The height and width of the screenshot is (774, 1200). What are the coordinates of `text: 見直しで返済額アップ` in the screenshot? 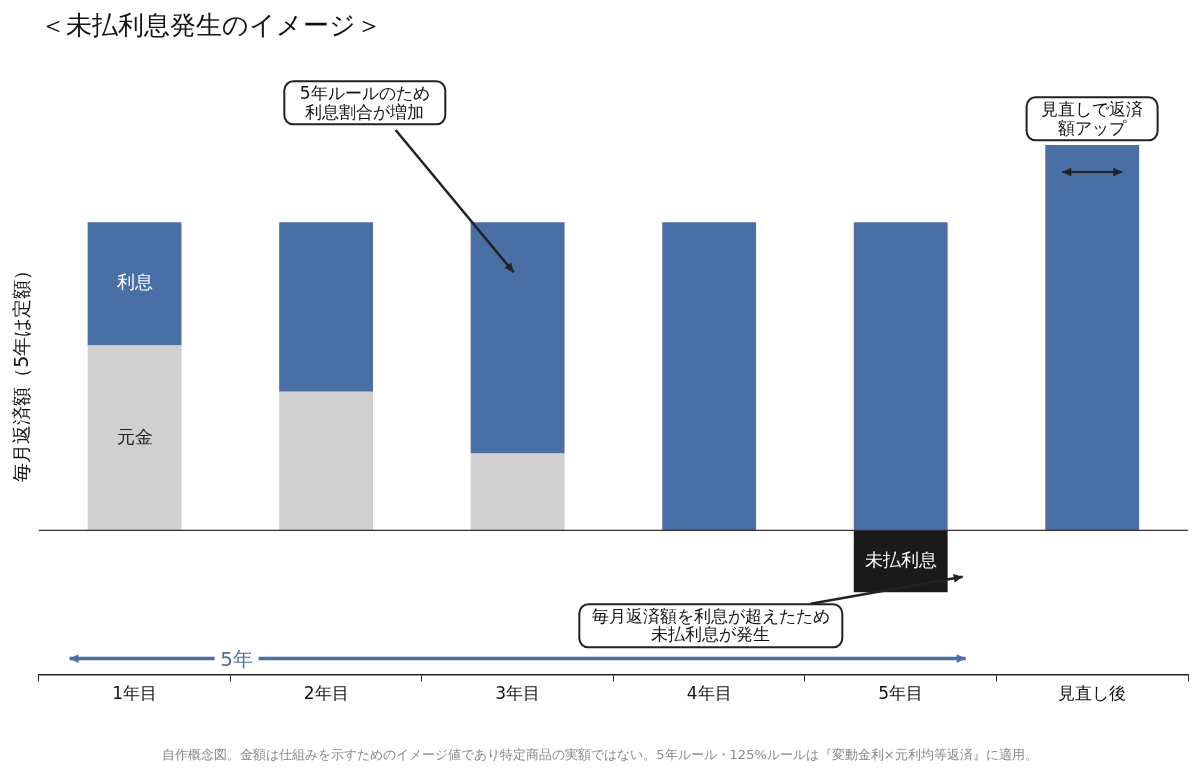 It's located at (1092, 119).